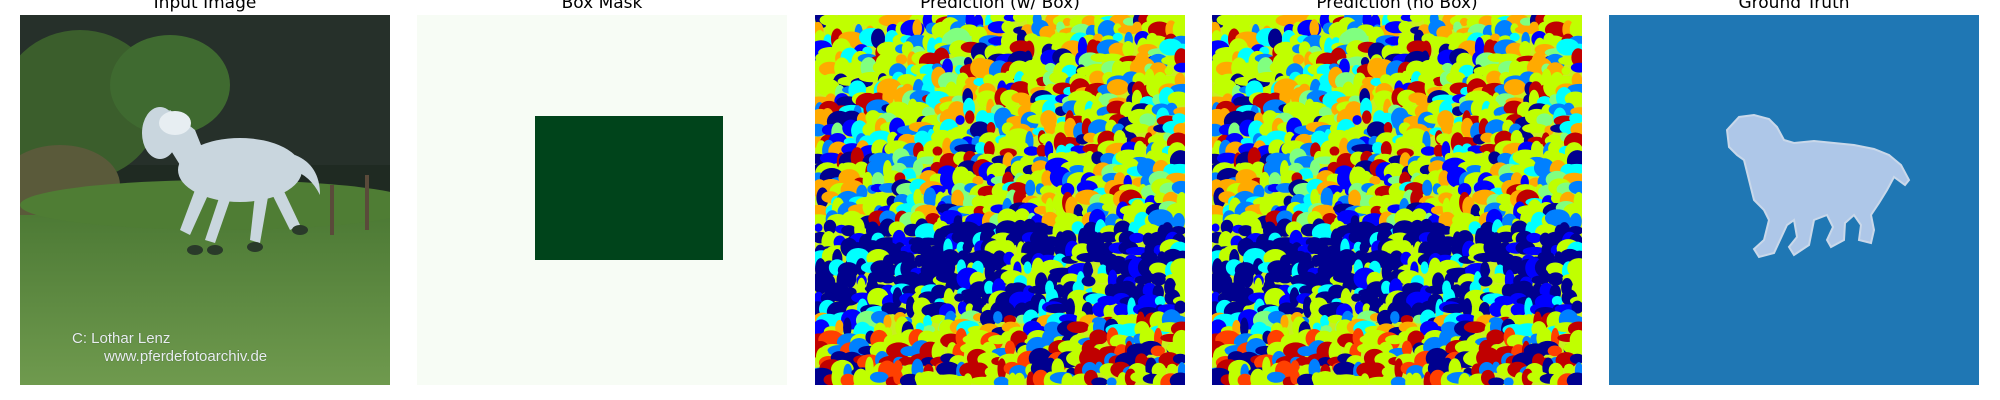 The height and width of the screenshot is (400, 2000). I want to click on panel-title-box-mask: Box Mask, so click(602, 6).